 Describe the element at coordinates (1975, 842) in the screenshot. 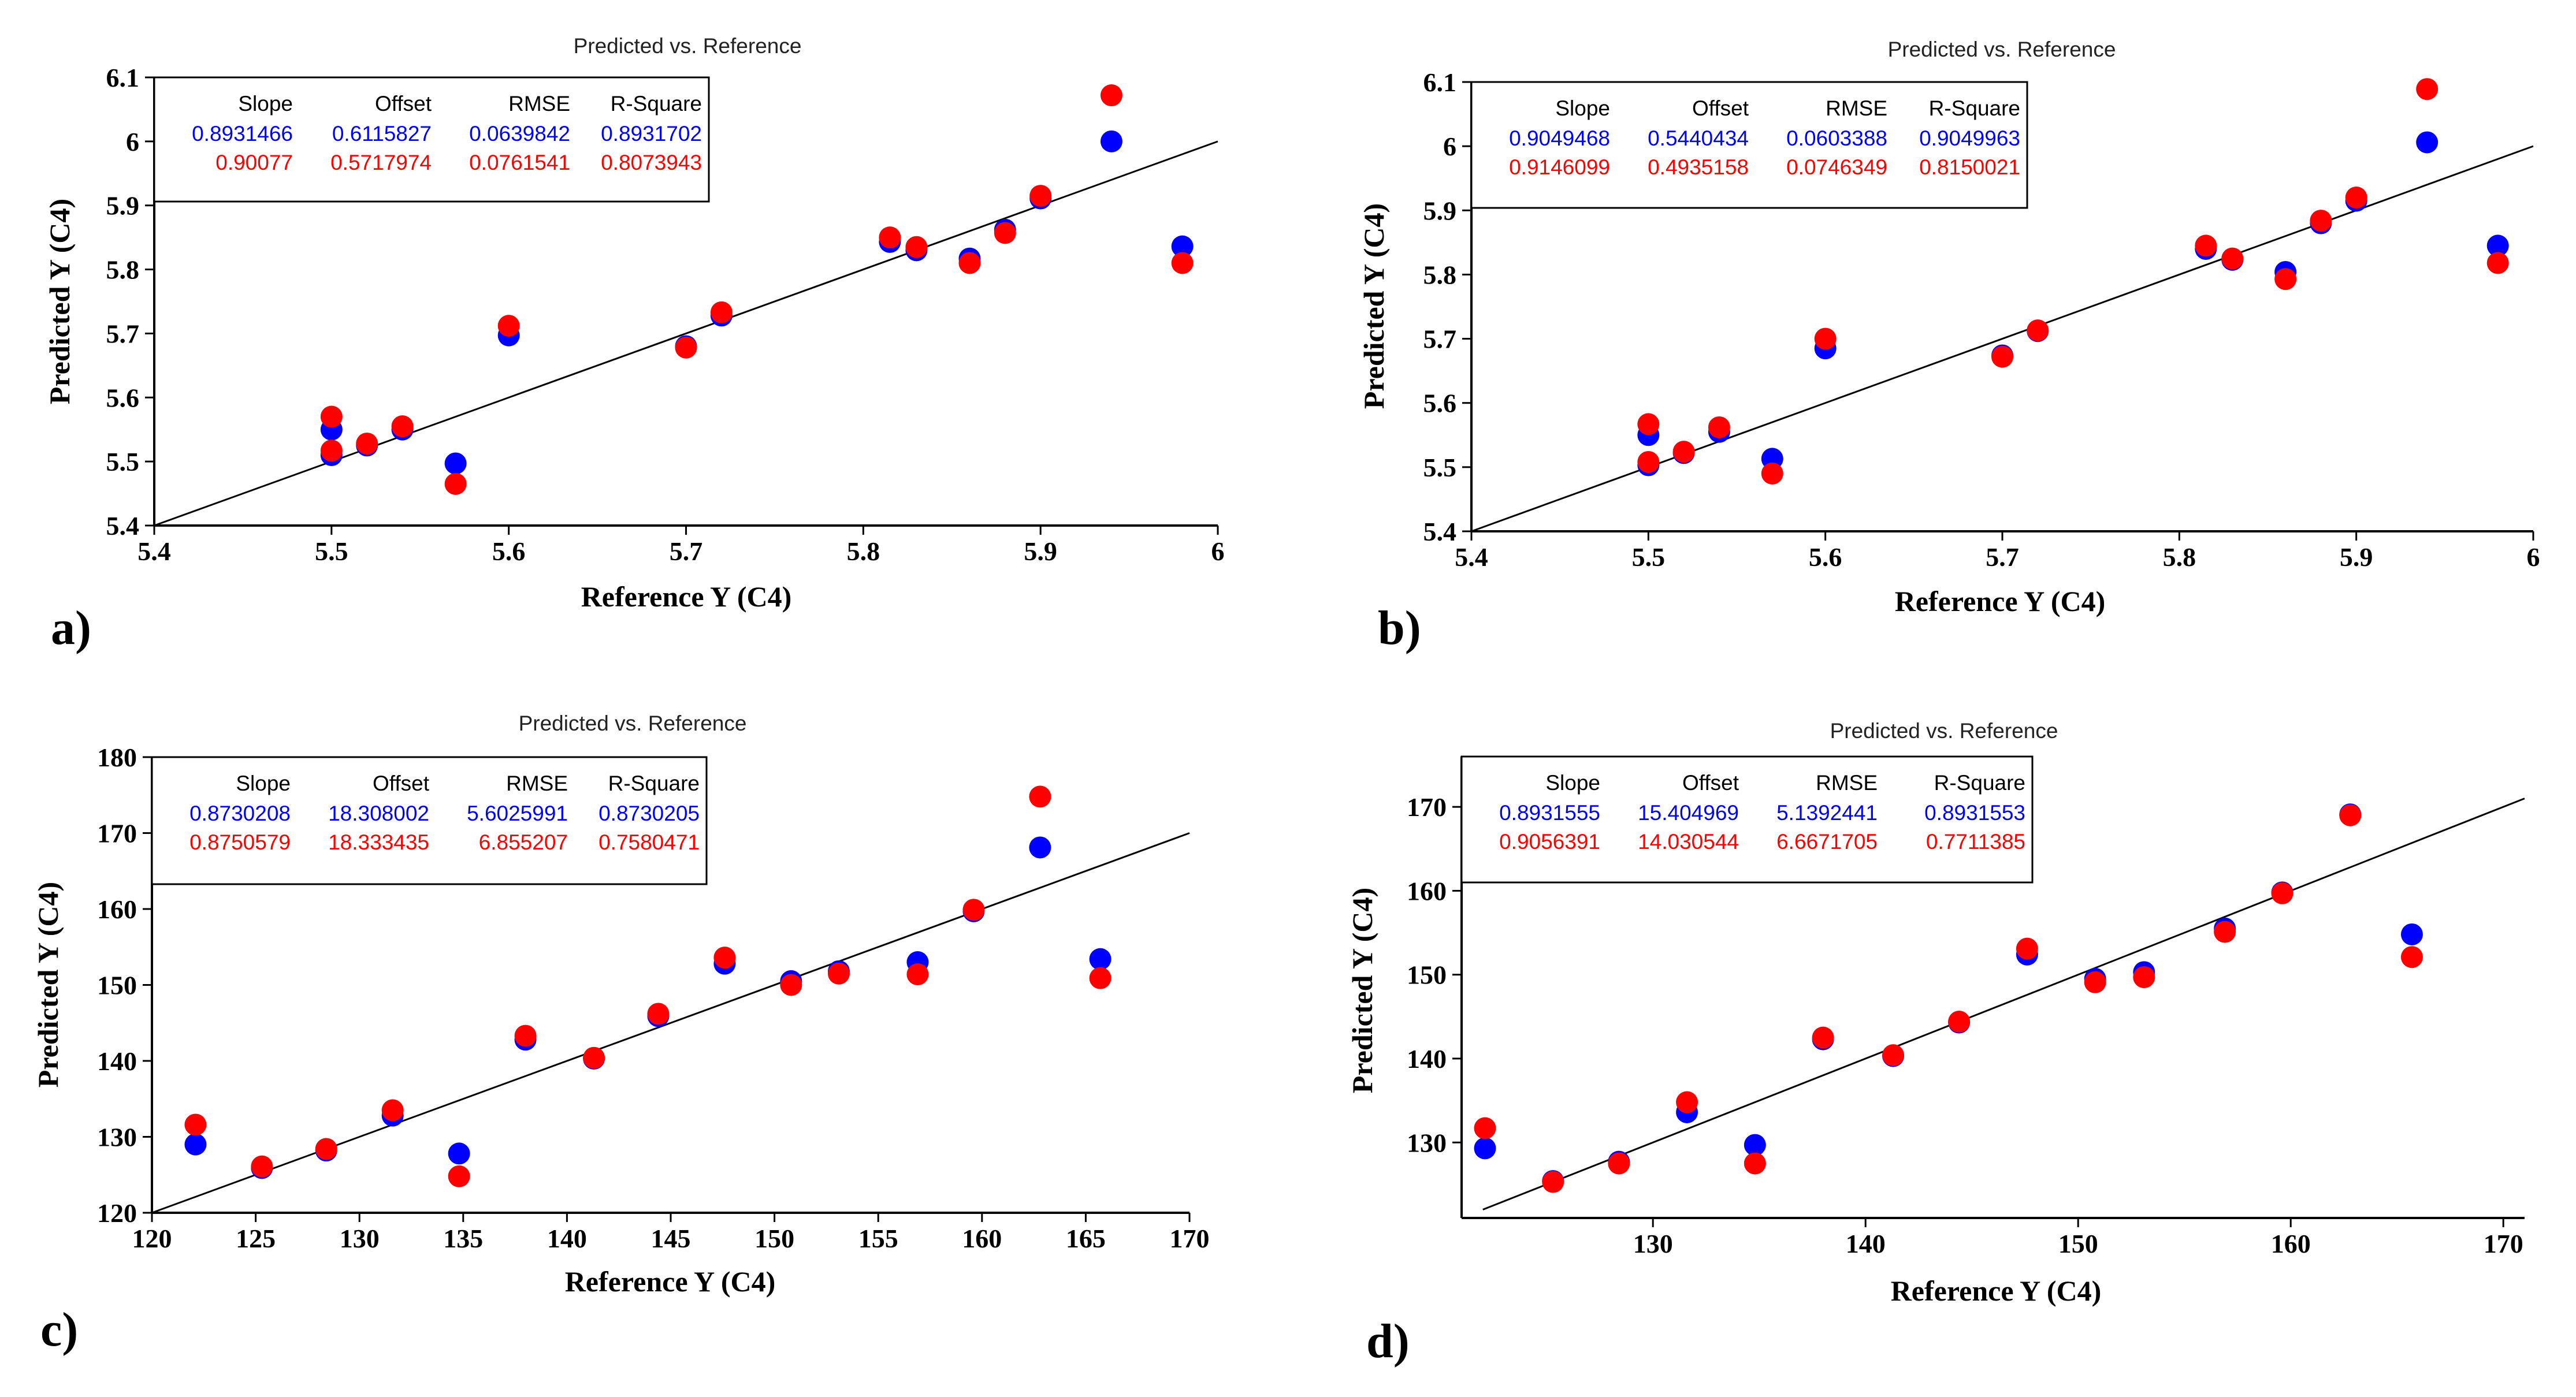

I see `stats-value: 0.7711385` at that location.